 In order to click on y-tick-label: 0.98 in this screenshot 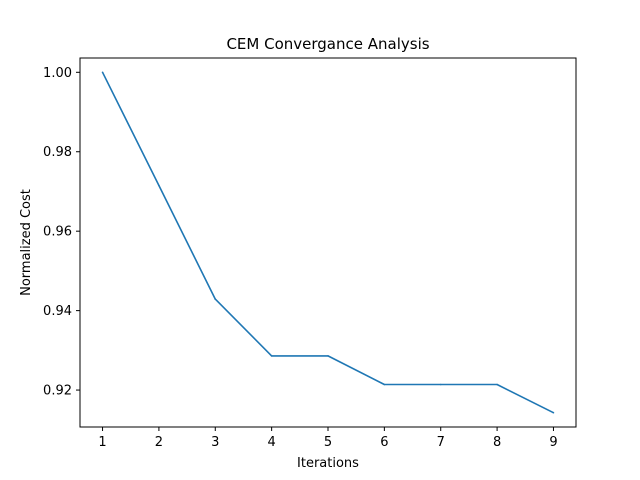, I will do `click(57, 152)`.